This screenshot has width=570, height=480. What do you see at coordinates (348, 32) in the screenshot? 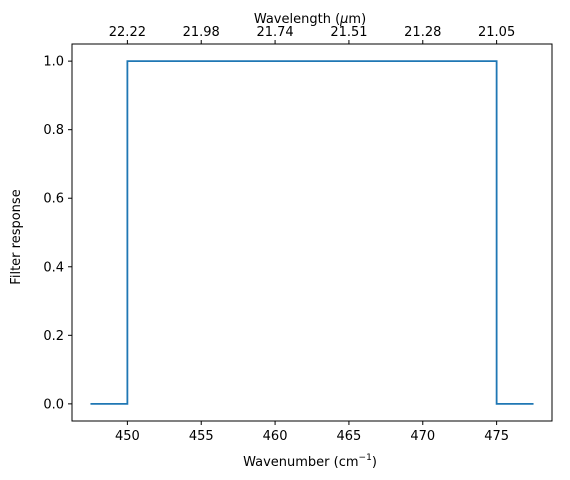
I see `top-tick-label: 21.51` at bounding box center [348, 32].